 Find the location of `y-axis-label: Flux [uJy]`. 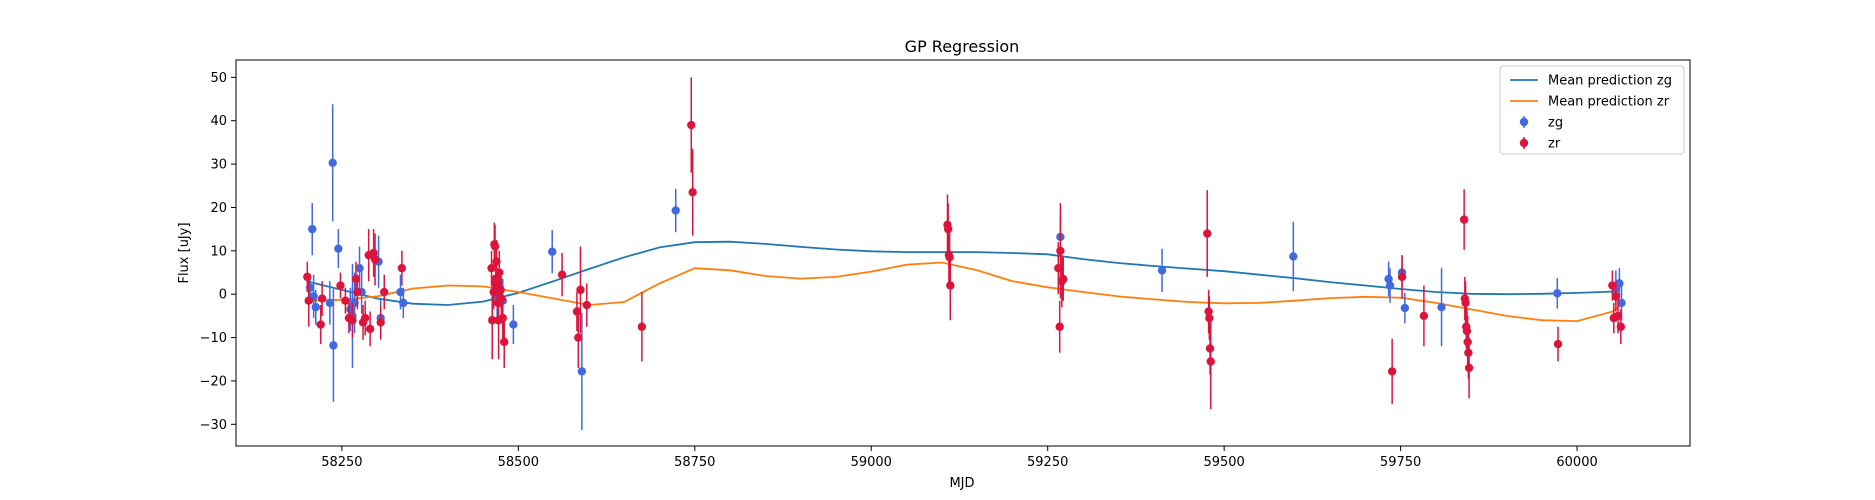

y-axis-label: Flux [uJy] is located at coordinates (184, 252).